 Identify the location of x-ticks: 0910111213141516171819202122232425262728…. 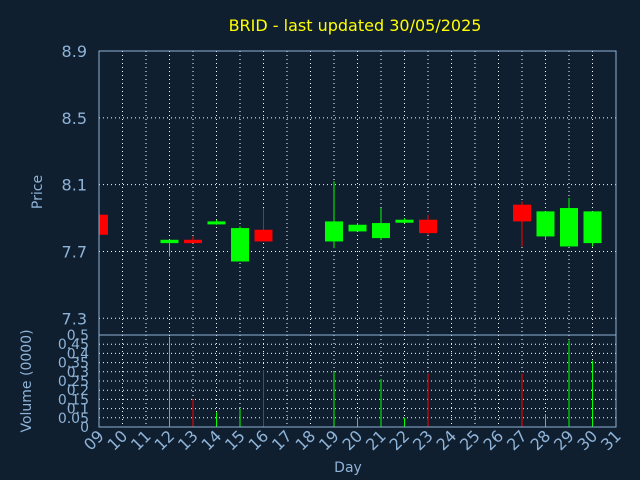
(352, 440).